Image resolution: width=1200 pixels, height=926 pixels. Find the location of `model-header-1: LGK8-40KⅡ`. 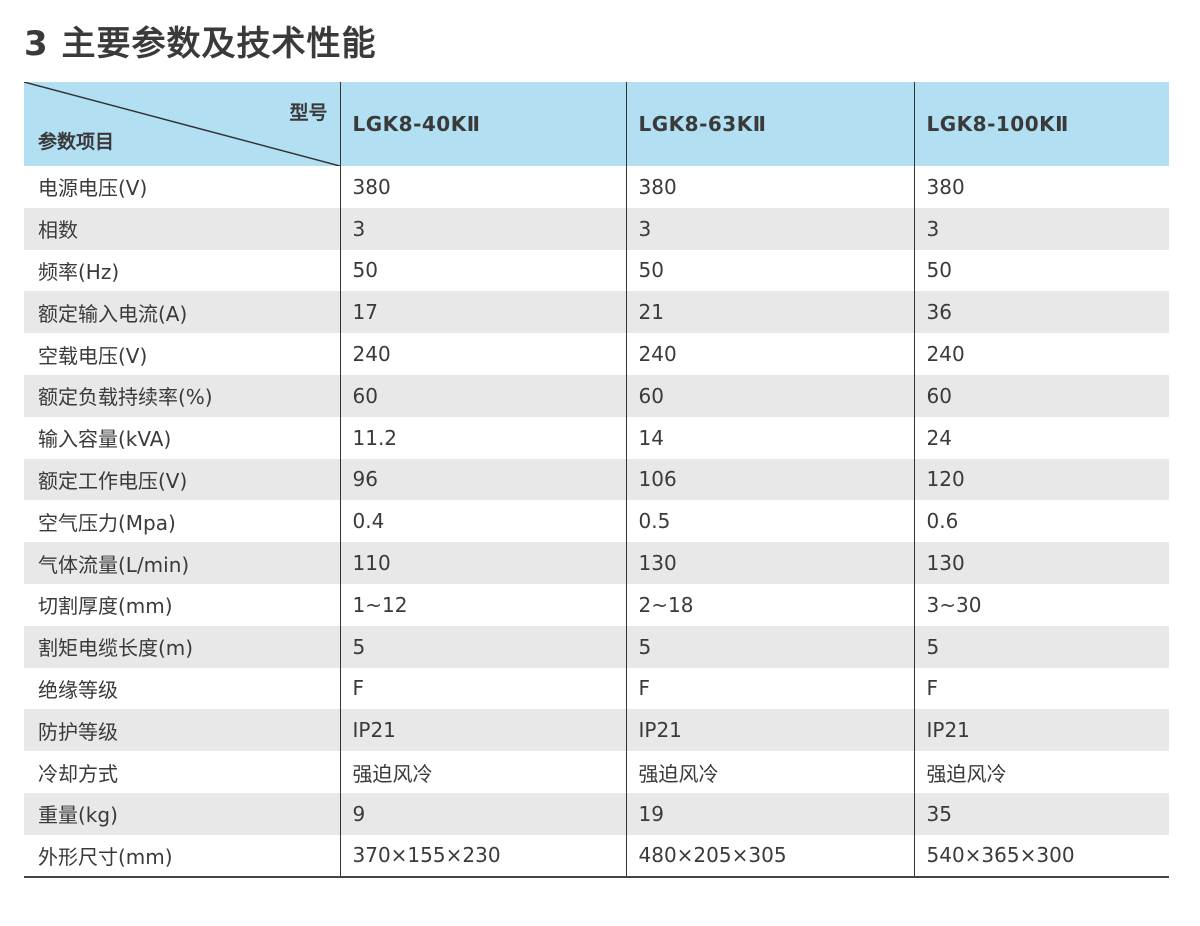

model-header-1: LGK8-40KⅡ is located at coordinates (482, 124).